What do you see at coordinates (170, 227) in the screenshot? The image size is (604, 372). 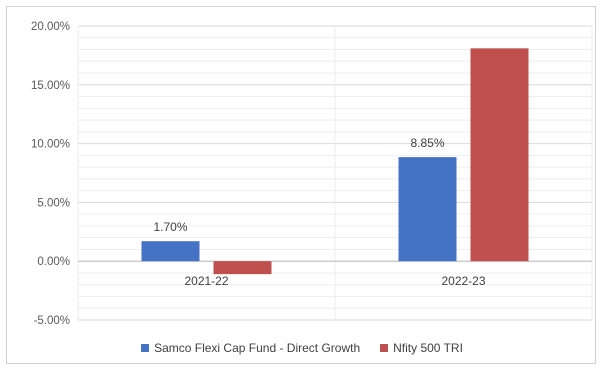 I see `data-label: 1.70%` at bounding box center [170, 227].